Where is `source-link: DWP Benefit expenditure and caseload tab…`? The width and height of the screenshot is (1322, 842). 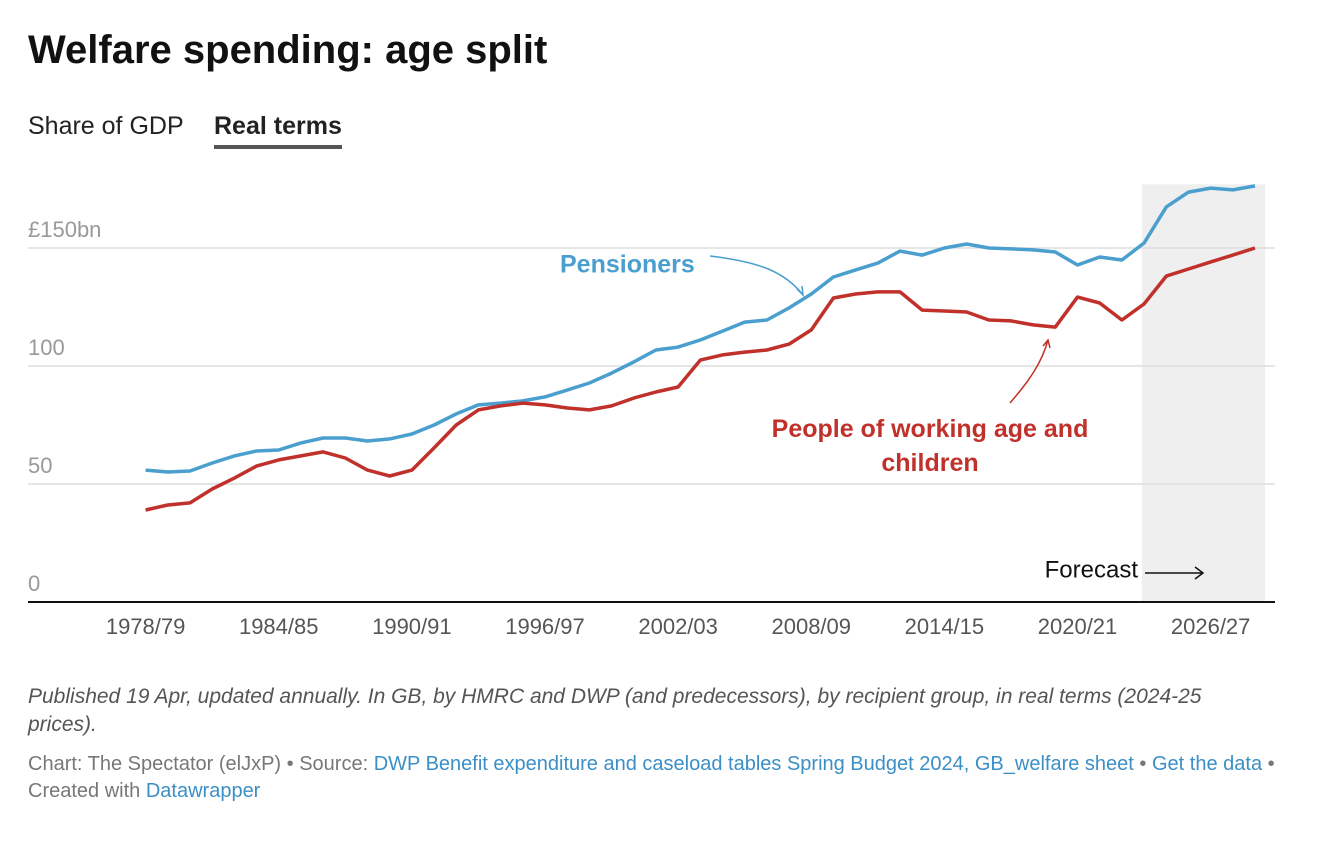
source-link: DWP Benefit expenditure and caseload tab… is located at coordinates (753, 764).